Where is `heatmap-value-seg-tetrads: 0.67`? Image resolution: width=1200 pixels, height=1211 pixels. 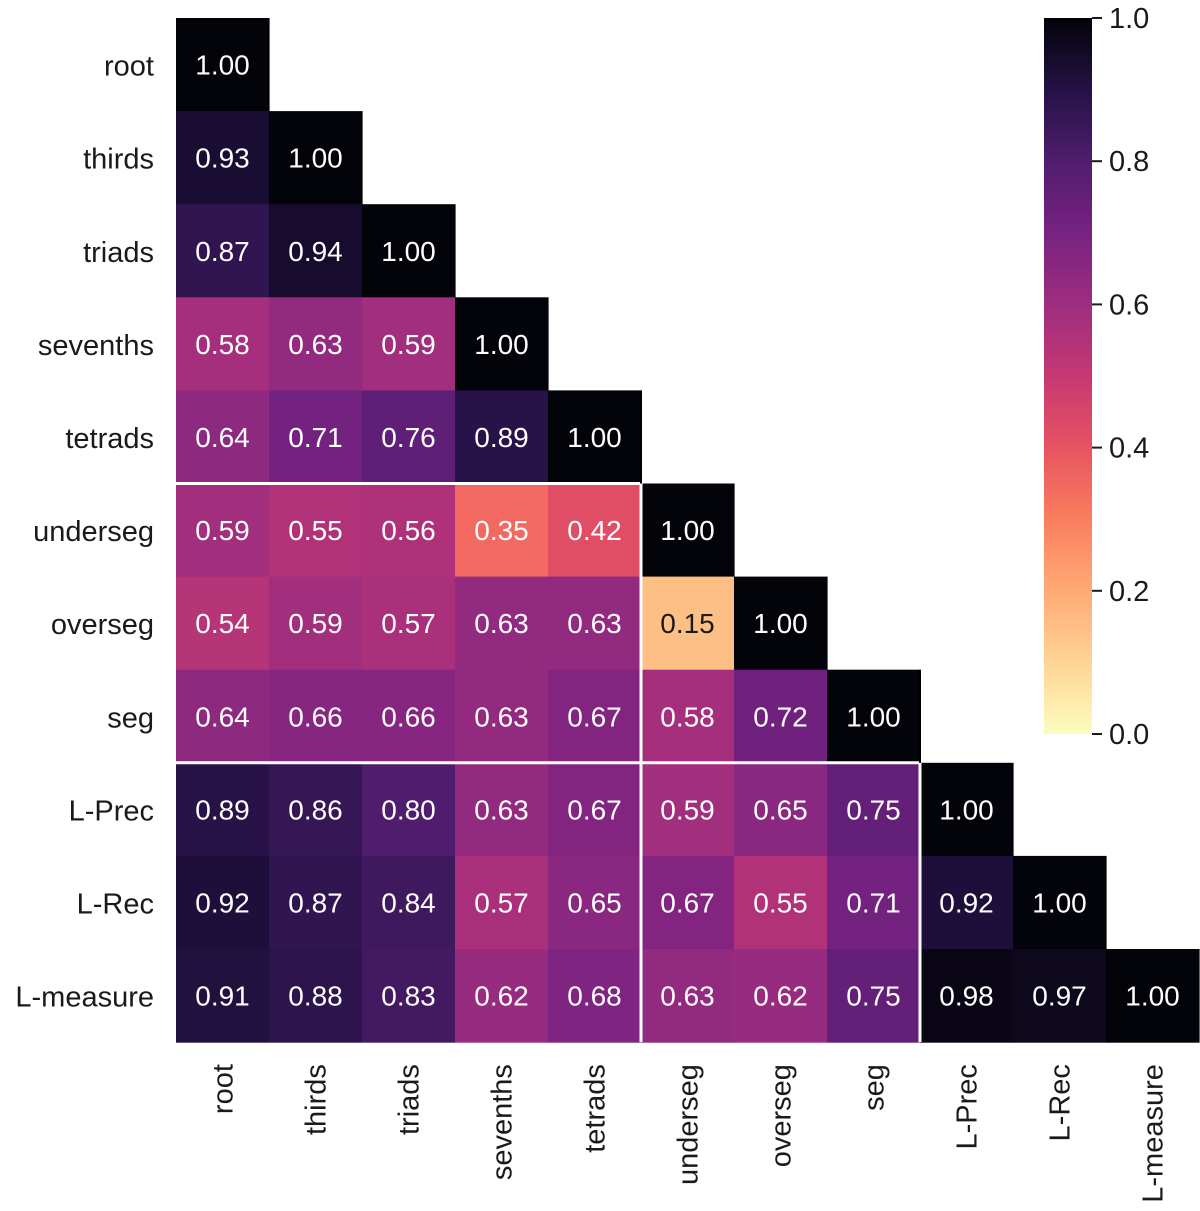 heatmap-value-seg-tetrads: 0.67 is located at coordinates (594, 716).